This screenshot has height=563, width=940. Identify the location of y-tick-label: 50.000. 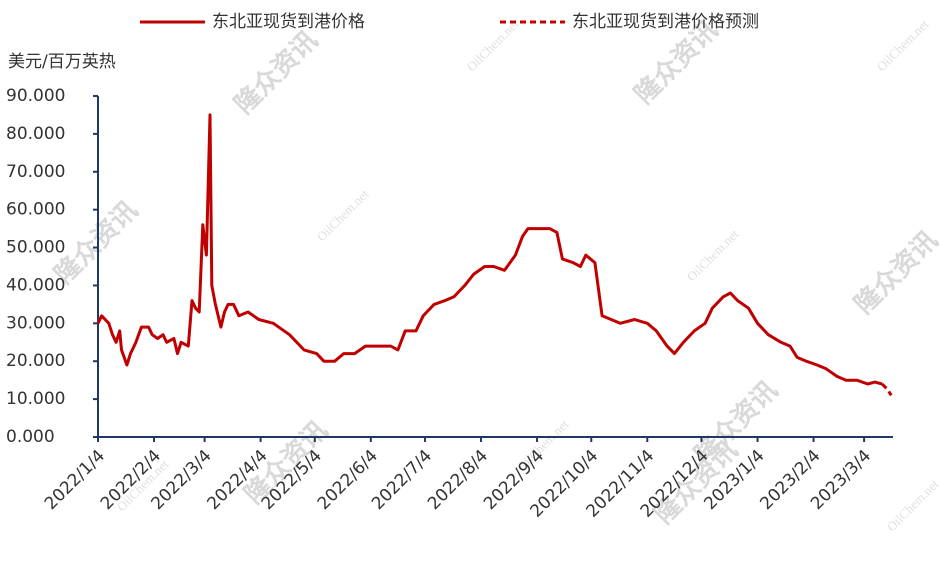
(35, 248).